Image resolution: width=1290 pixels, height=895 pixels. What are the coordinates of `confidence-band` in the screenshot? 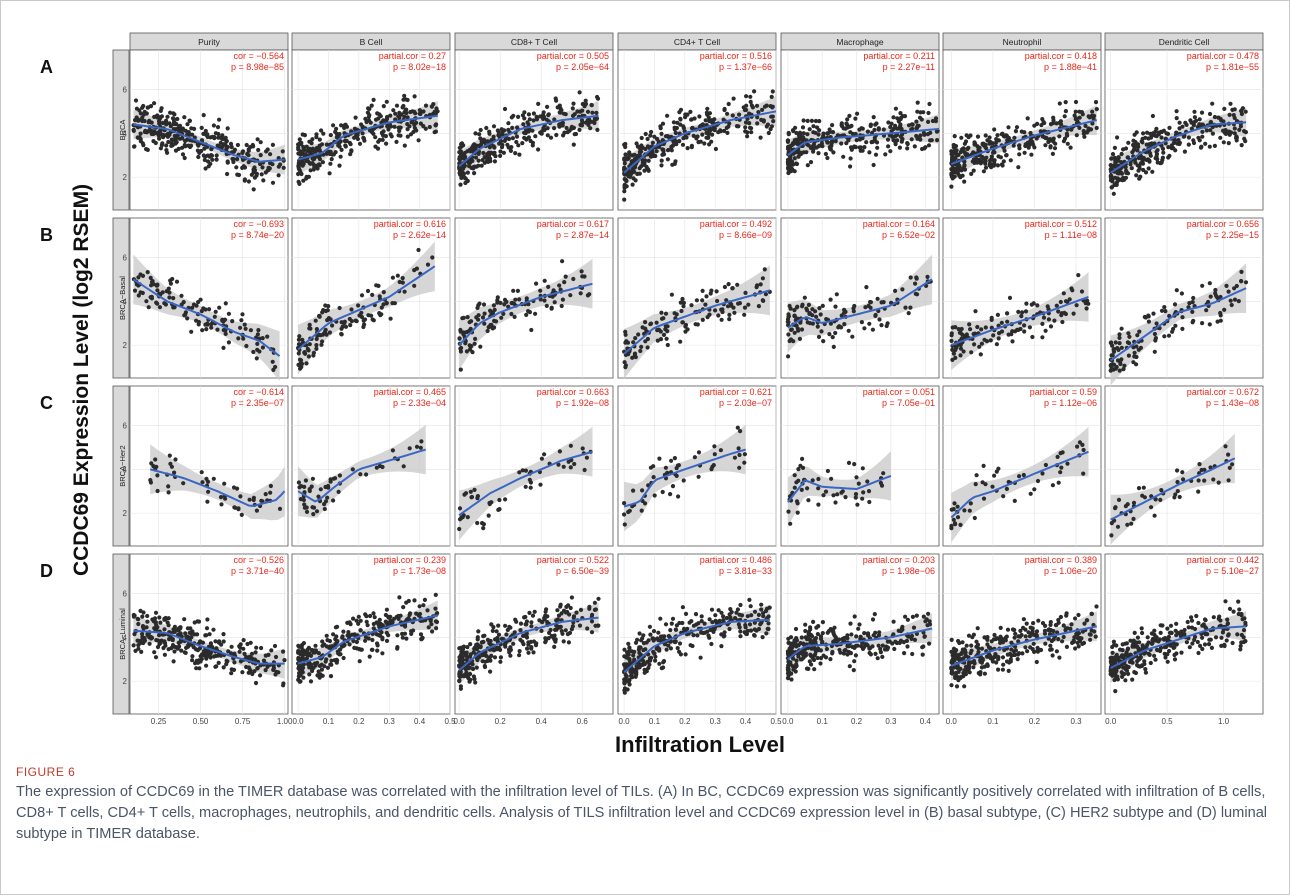 It's located at (839, 489).